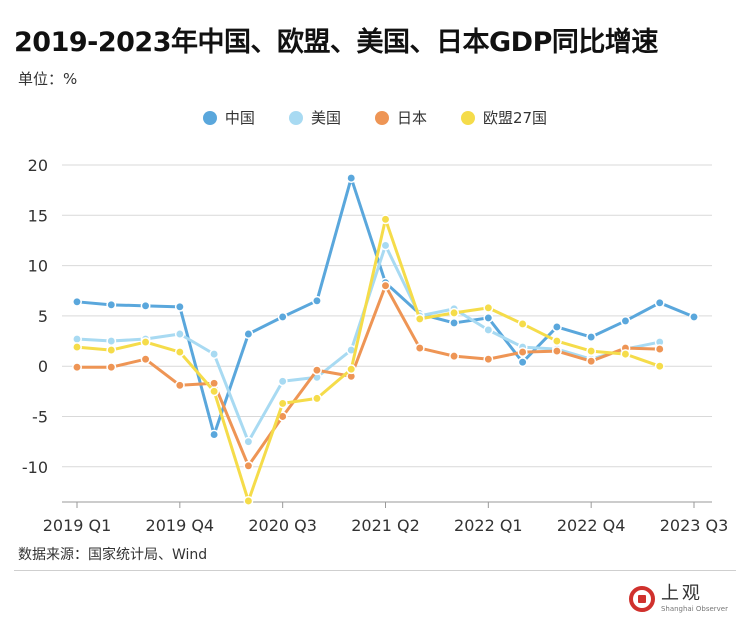  What do you see at coordinates (43, 366) in the screenshot?
I see `y-tick-label: 0` at bounding box center [43, 366].